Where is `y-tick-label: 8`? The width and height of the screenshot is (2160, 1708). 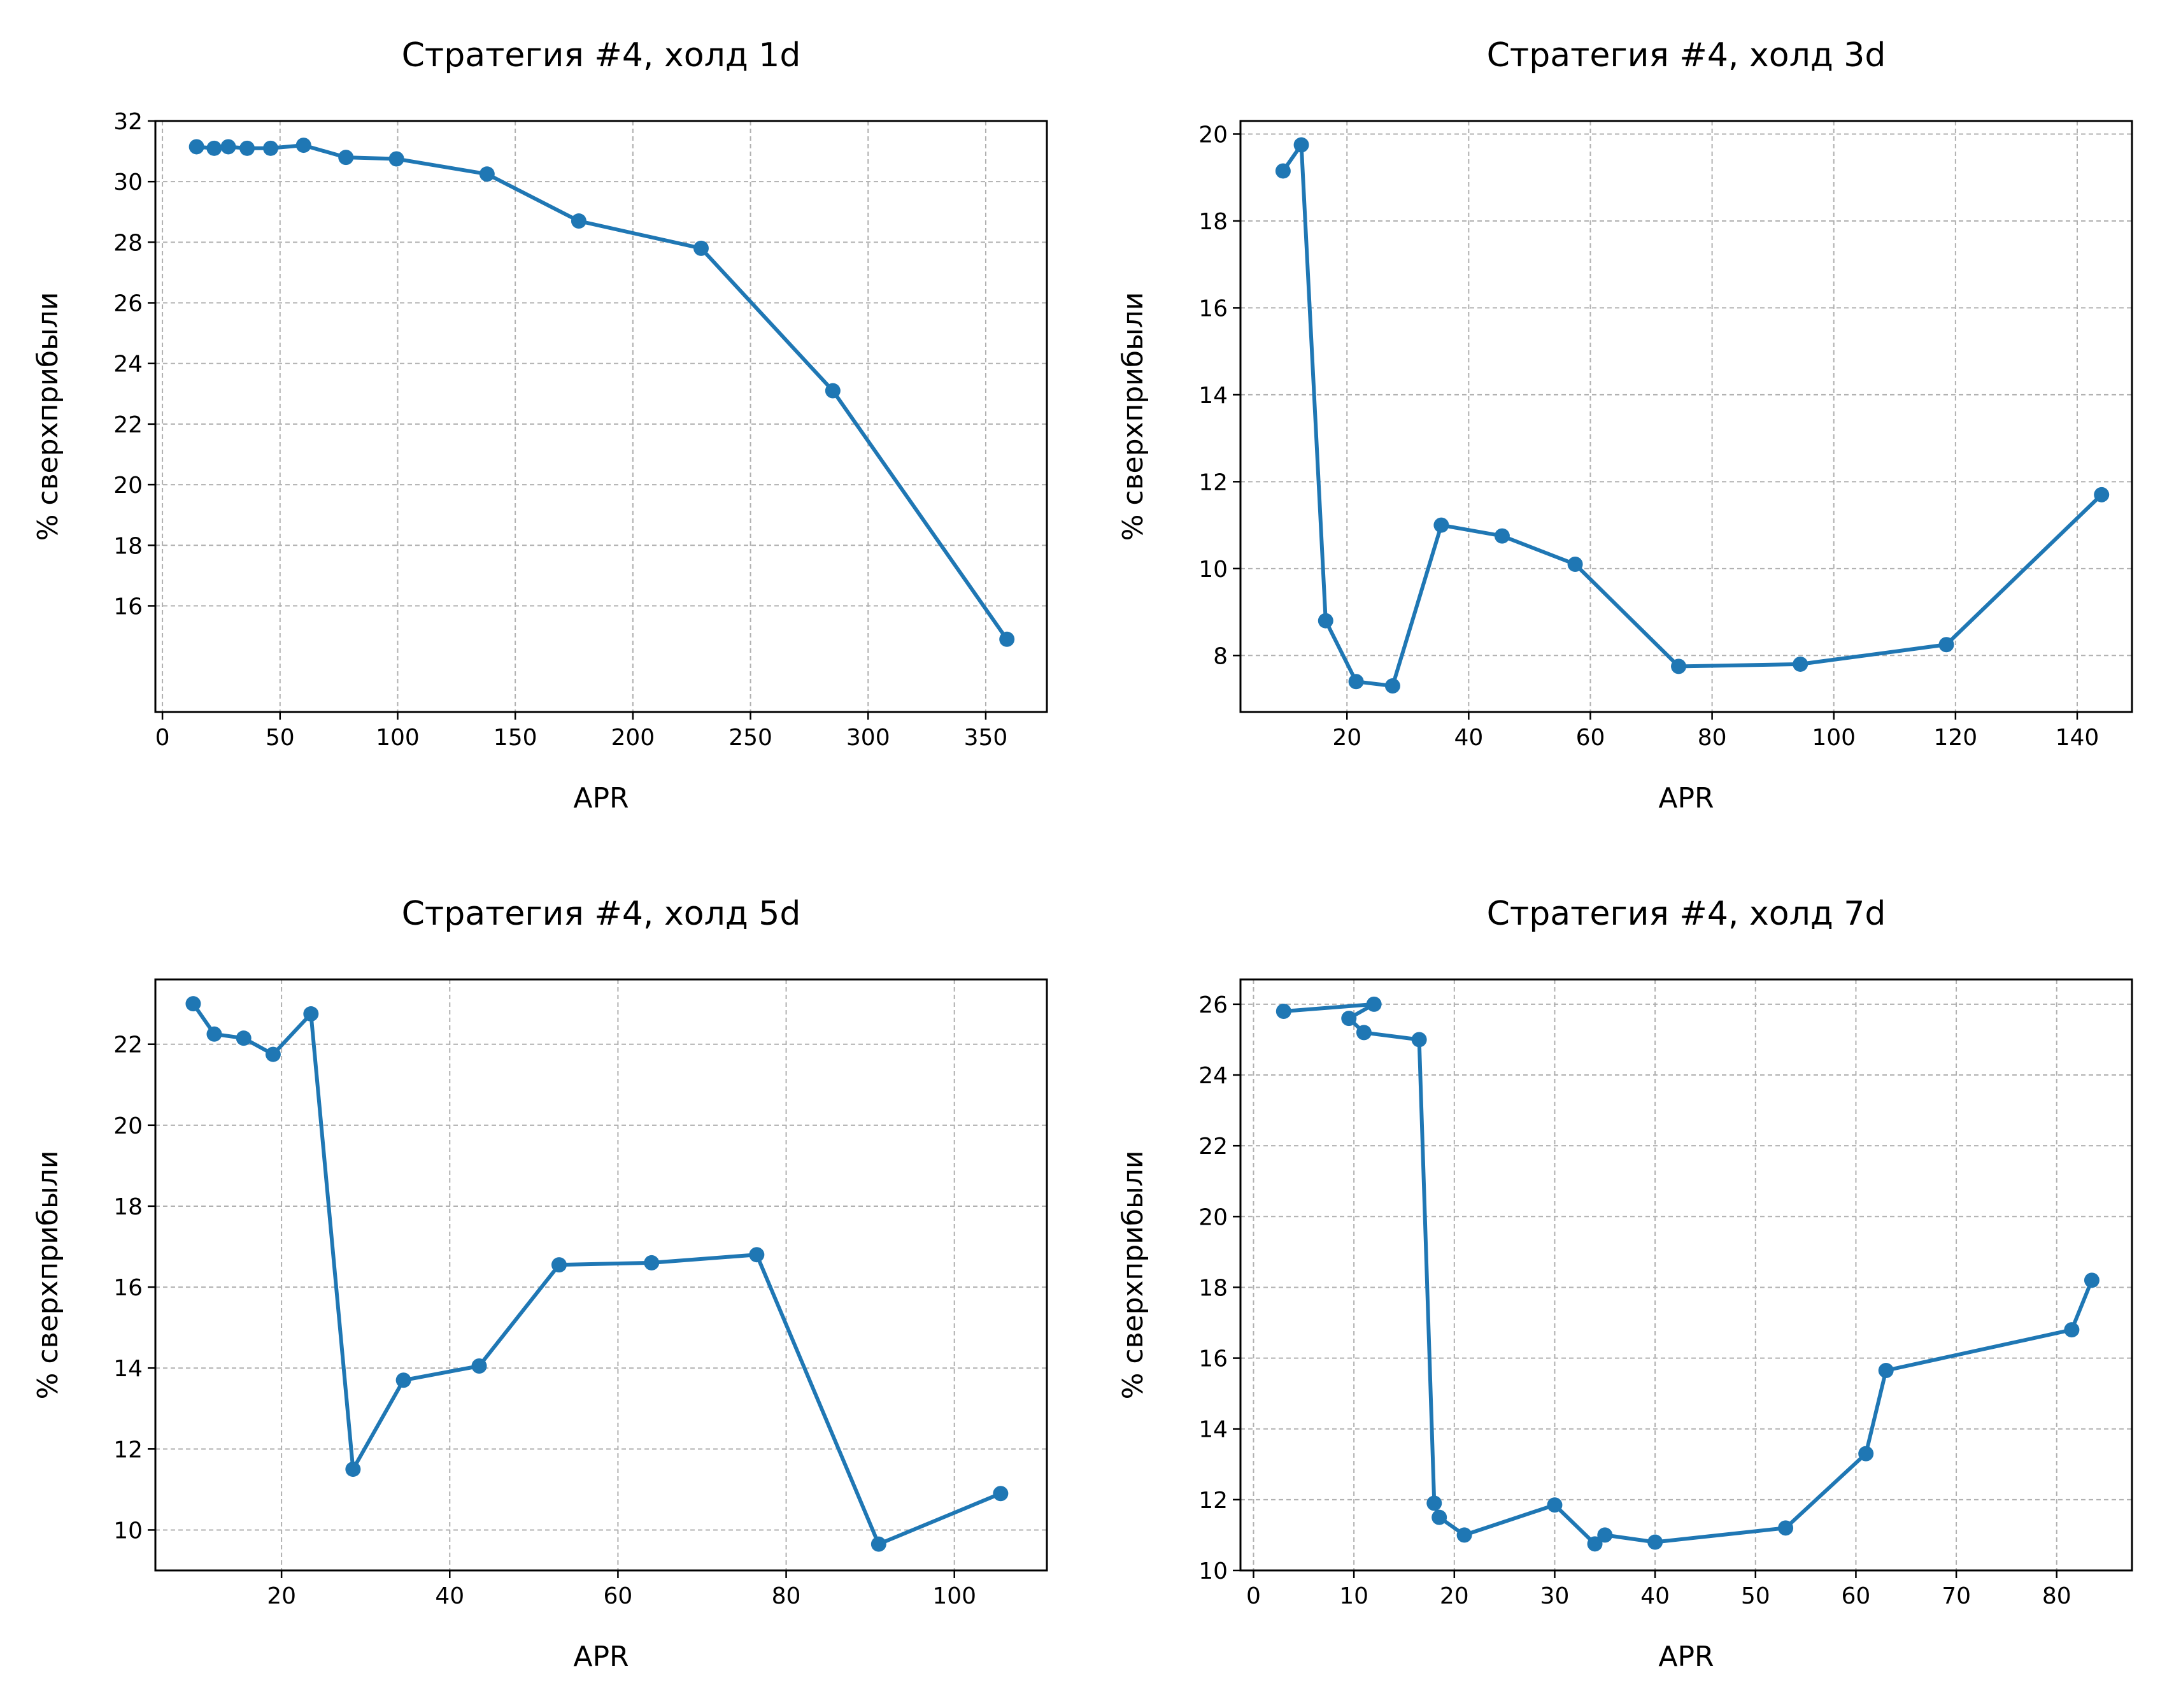 y-tick-label: 8 is located at coordinates (1220, 656).